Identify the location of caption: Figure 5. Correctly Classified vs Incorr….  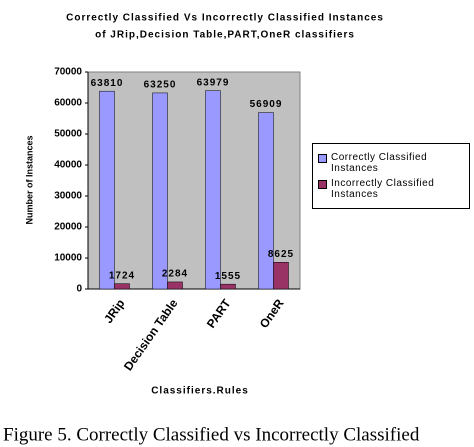
(211, 434).